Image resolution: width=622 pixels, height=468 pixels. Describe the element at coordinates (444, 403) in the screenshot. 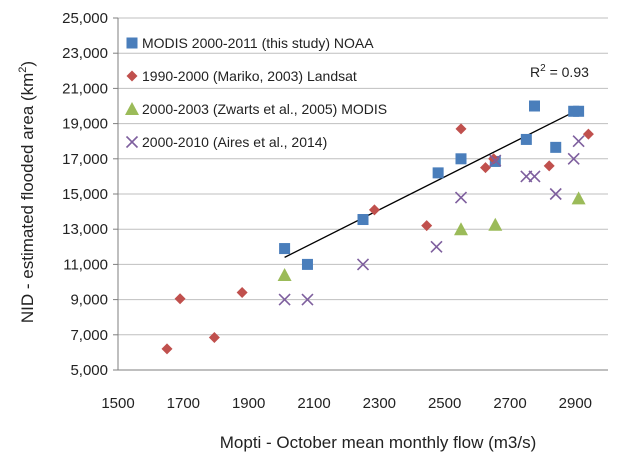

I see `x-tick-label: 2500` at that location.